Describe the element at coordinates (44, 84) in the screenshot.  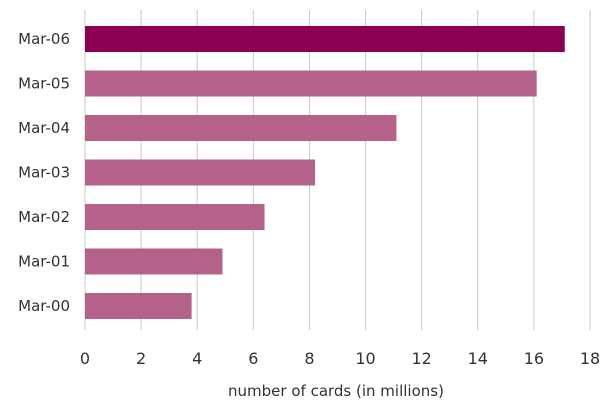
I see `category-label: Mar-05` at that location.